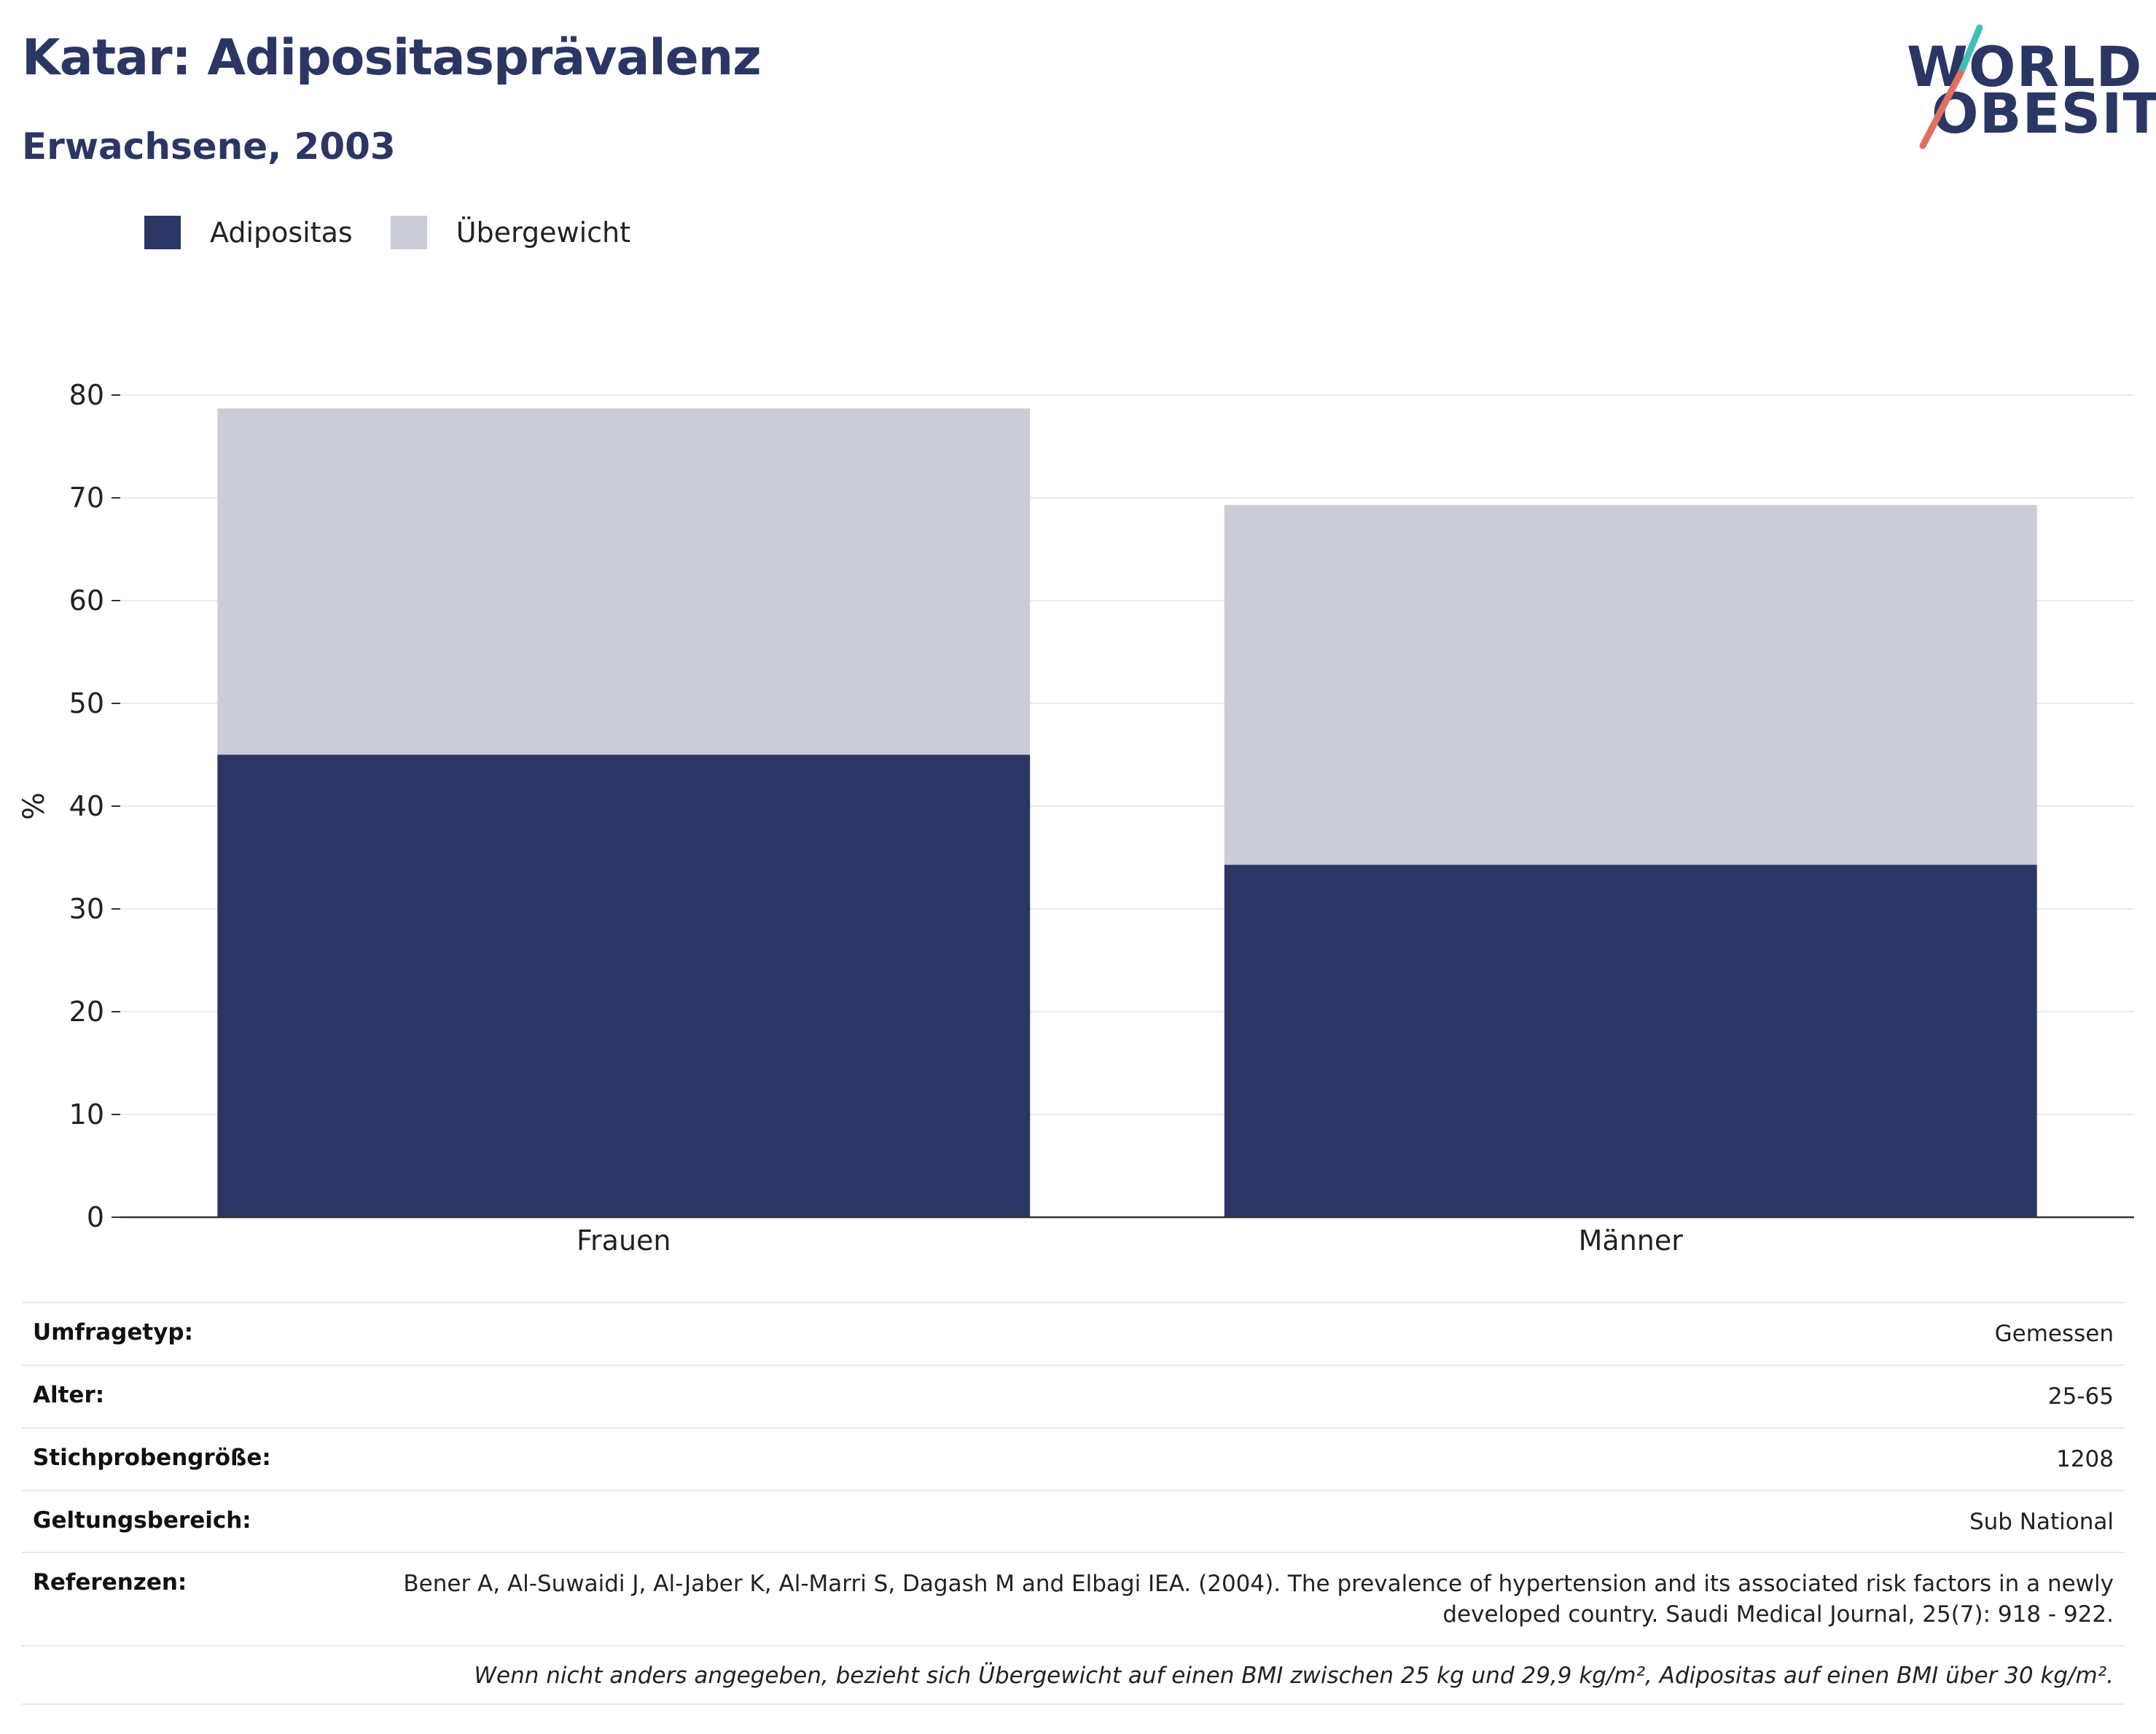  I want to click on y-tick-label: 70, so click(86, 498).